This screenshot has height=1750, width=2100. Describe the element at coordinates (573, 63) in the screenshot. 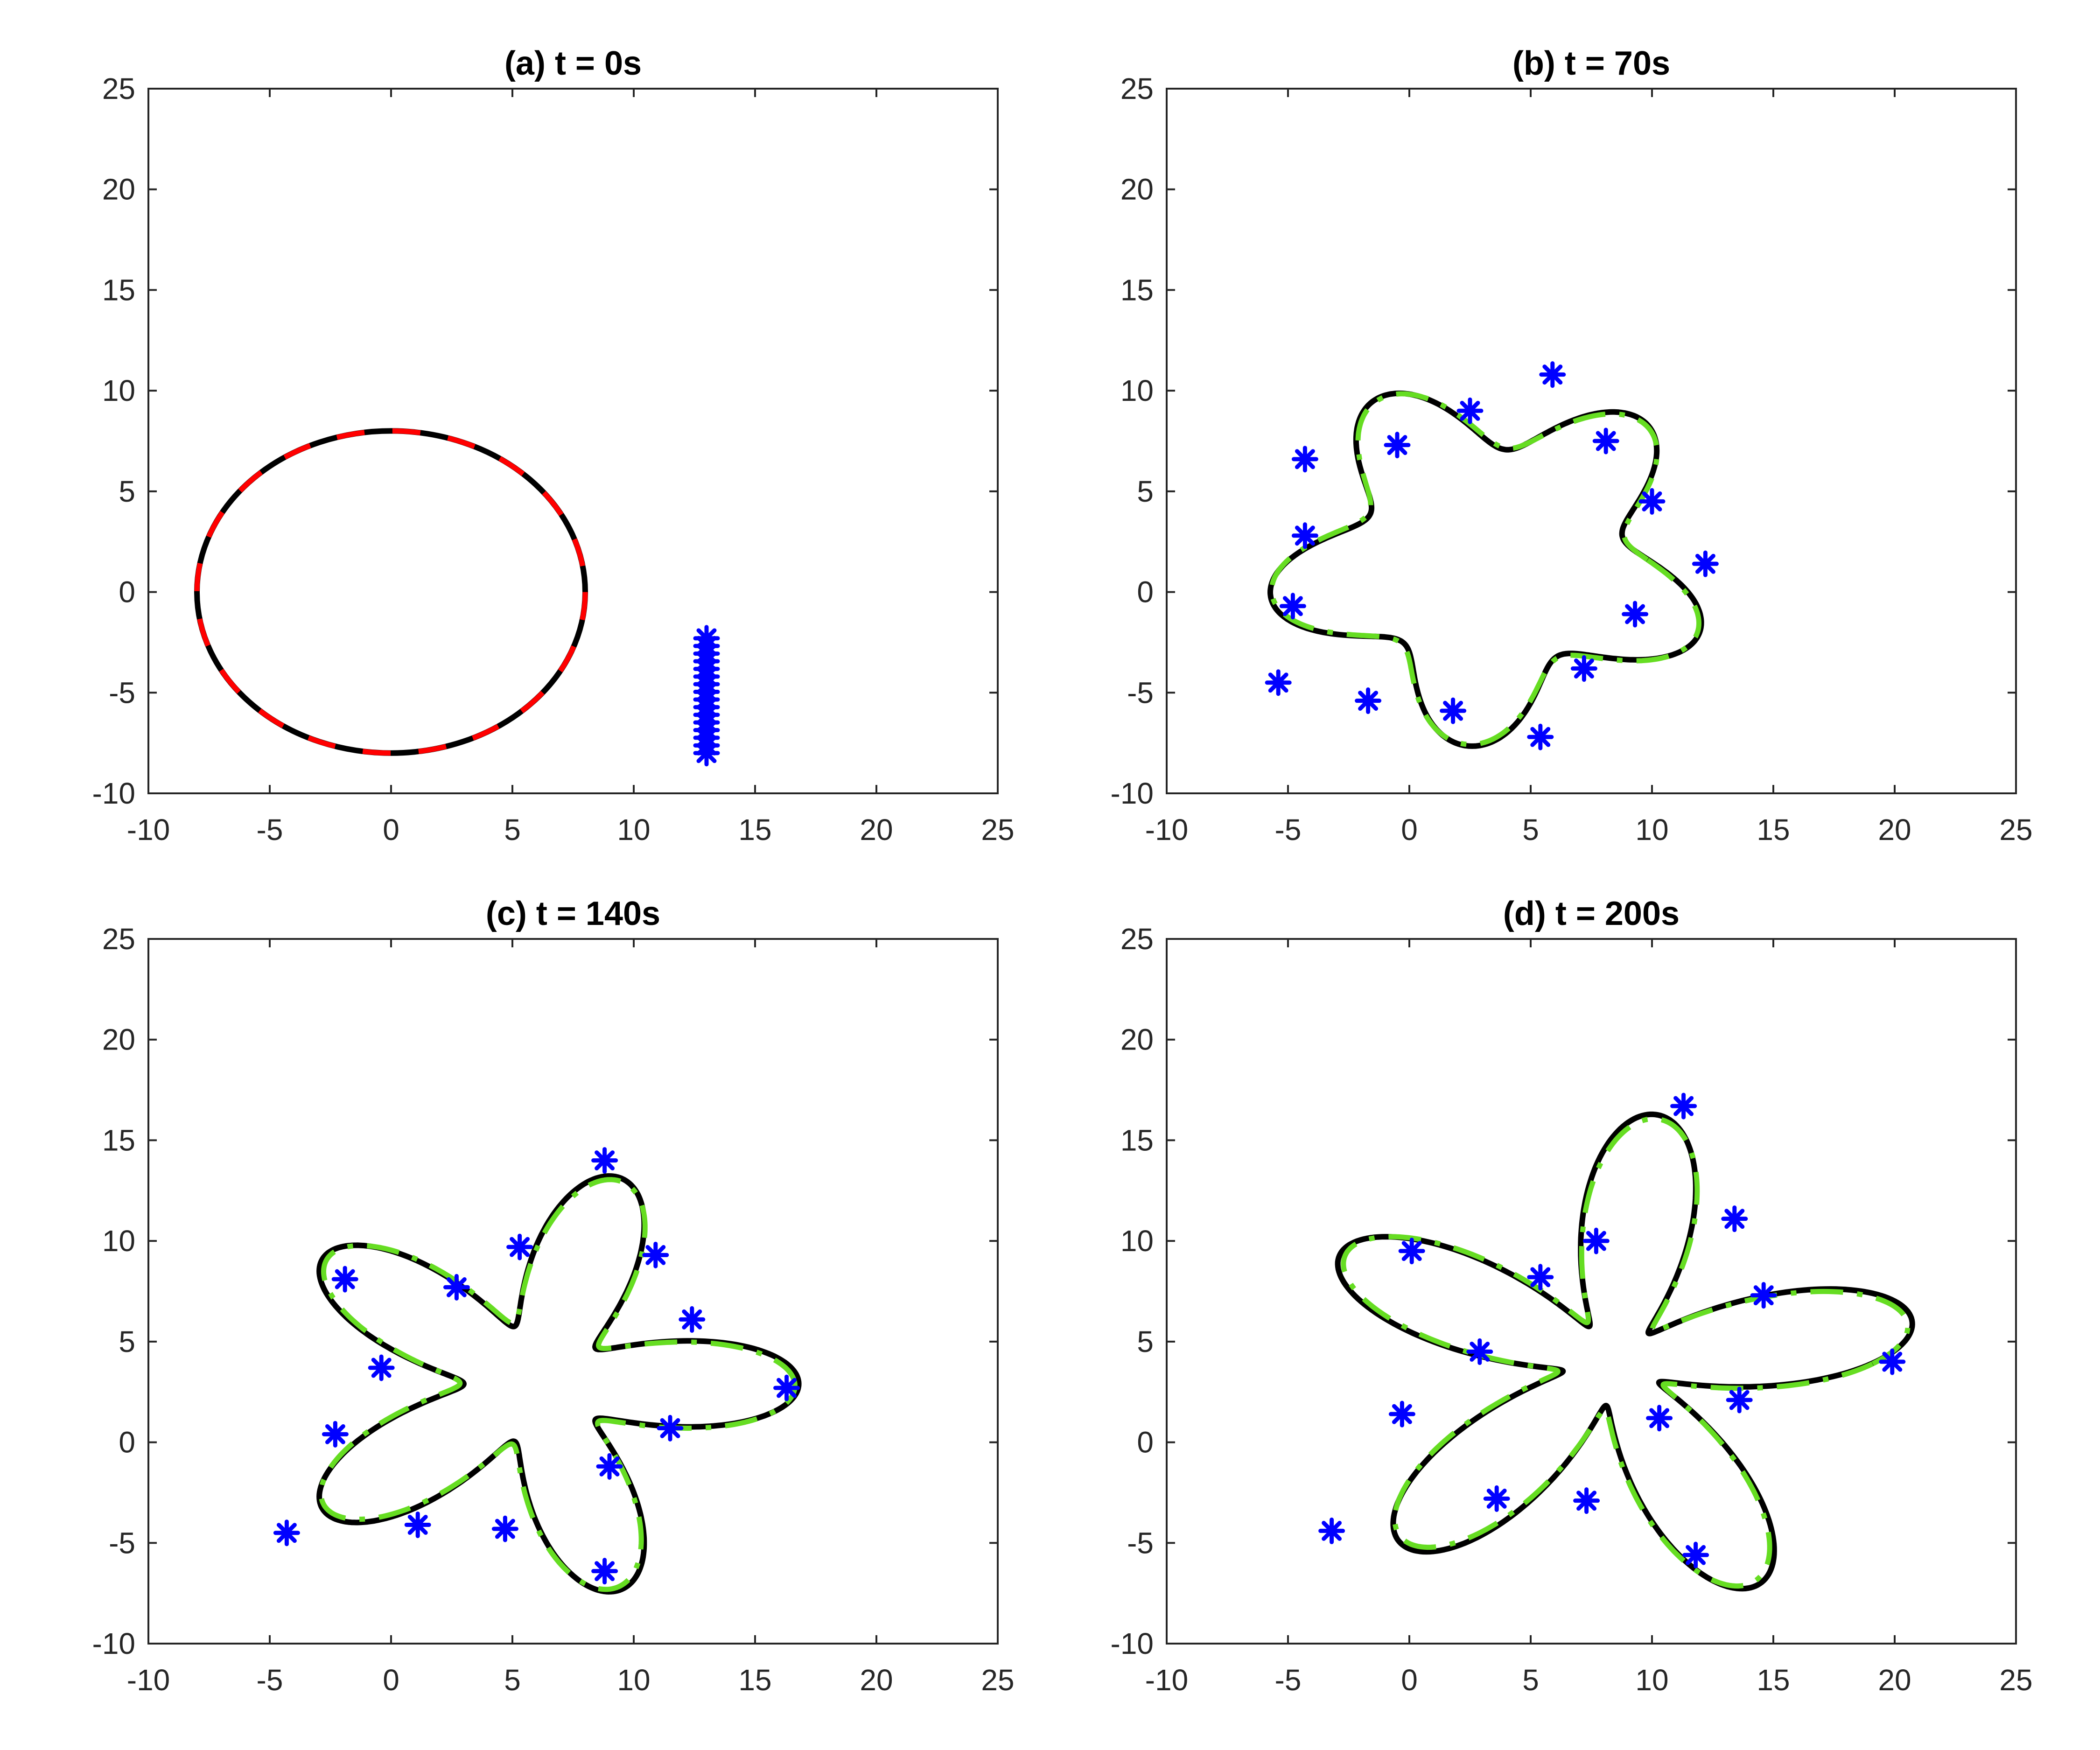

I see `panel-title: (a) t = 0s` at that location.